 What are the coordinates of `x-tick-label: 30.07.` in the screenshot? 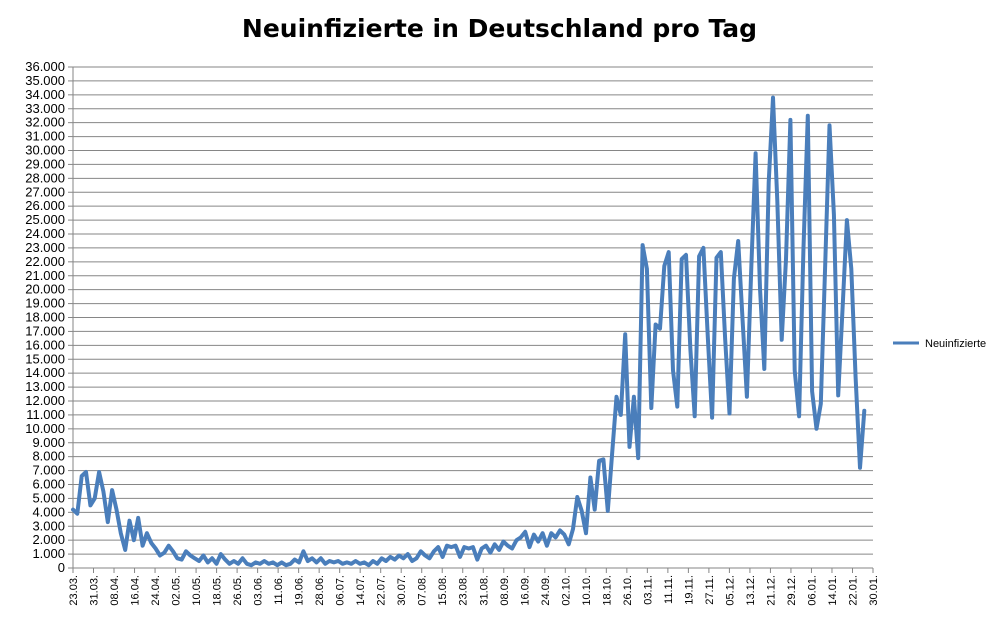 It's located at (402, 590).